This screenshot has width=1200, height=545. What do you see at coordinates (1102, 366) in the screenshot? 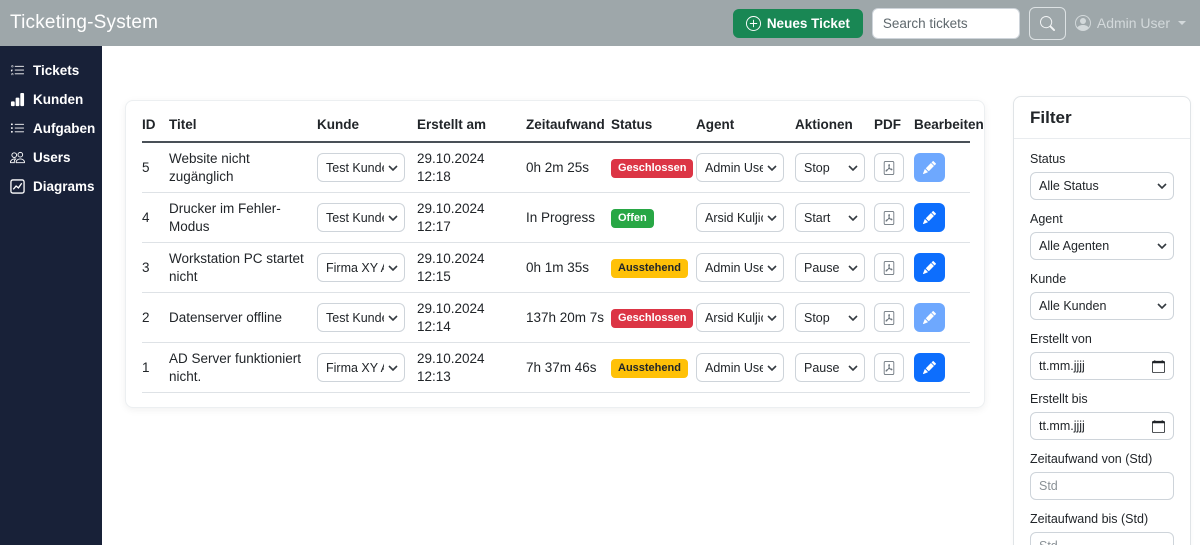
I see `created-from-date-input: tt.mm.jjjj` at bounding box center [1102, 366].